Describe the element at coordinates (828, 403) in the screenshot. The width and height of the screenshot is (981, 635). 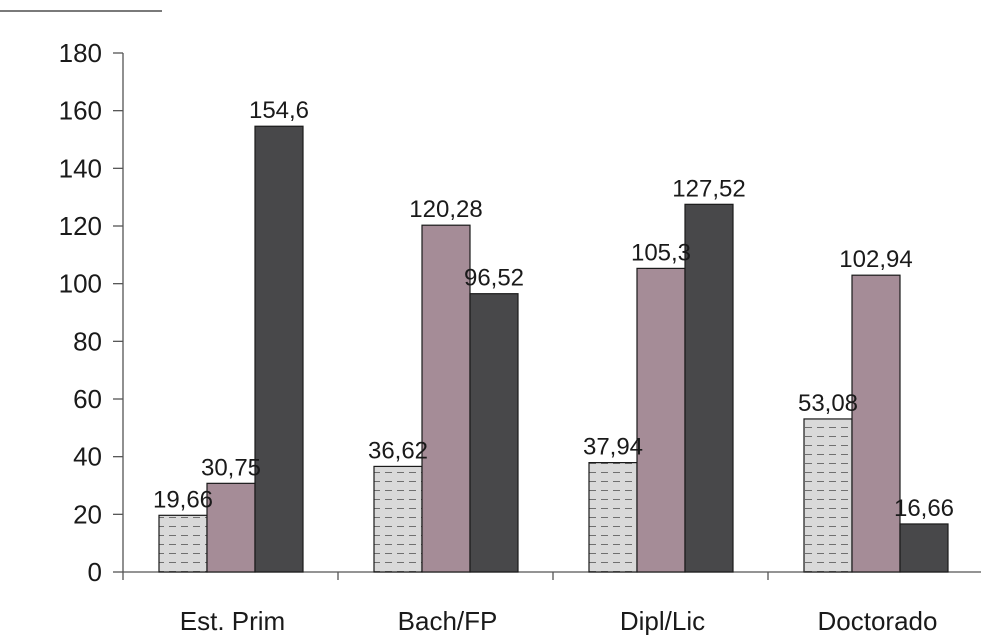
I see `data-label: 53,08` at that location.